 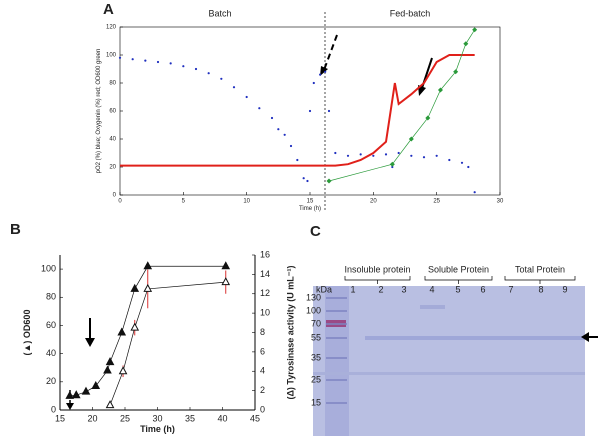 What do you see at coordinates (222, 418) in the screenshot?
I see `x-tick-label: 40` at bounding box center [222, 418].